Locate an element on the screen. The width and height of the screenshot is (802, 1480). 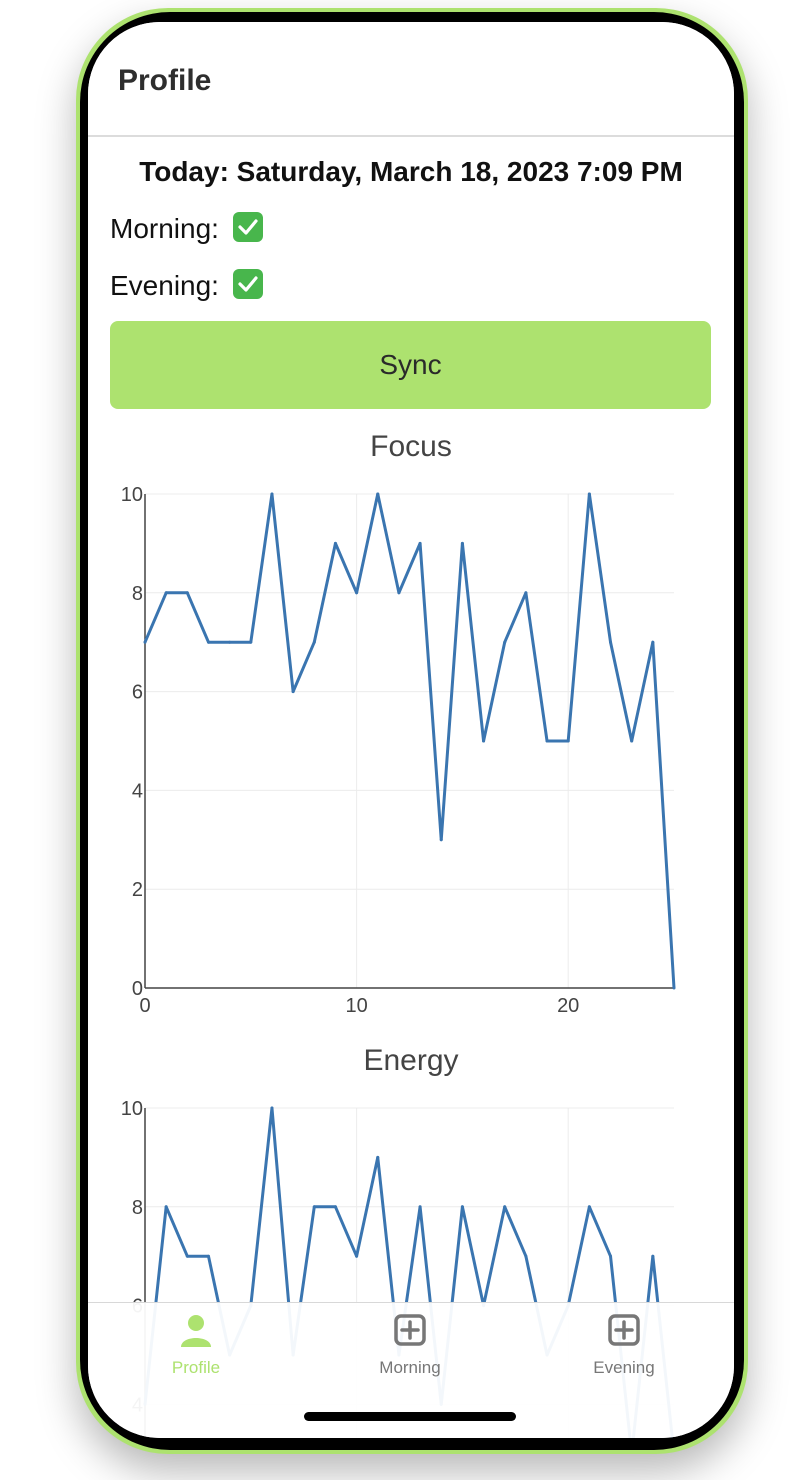
morning-status: Morning: is located at coordinates (186, 228).